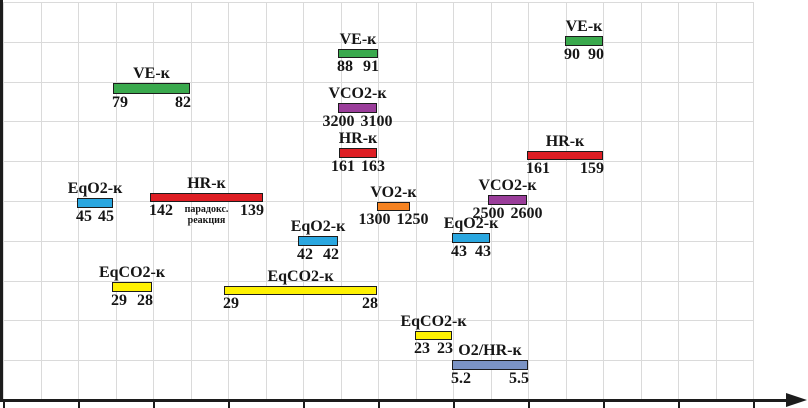  I want to click on y-axis, so click(1, 201).